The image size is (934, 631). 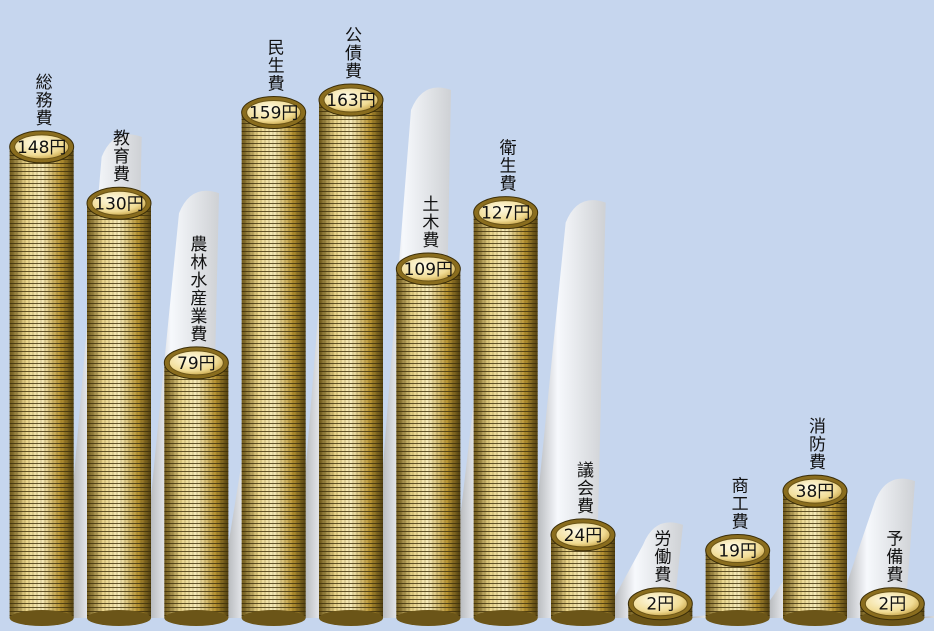 I want to click on value-label: 38円, so click(x=815, y=492).